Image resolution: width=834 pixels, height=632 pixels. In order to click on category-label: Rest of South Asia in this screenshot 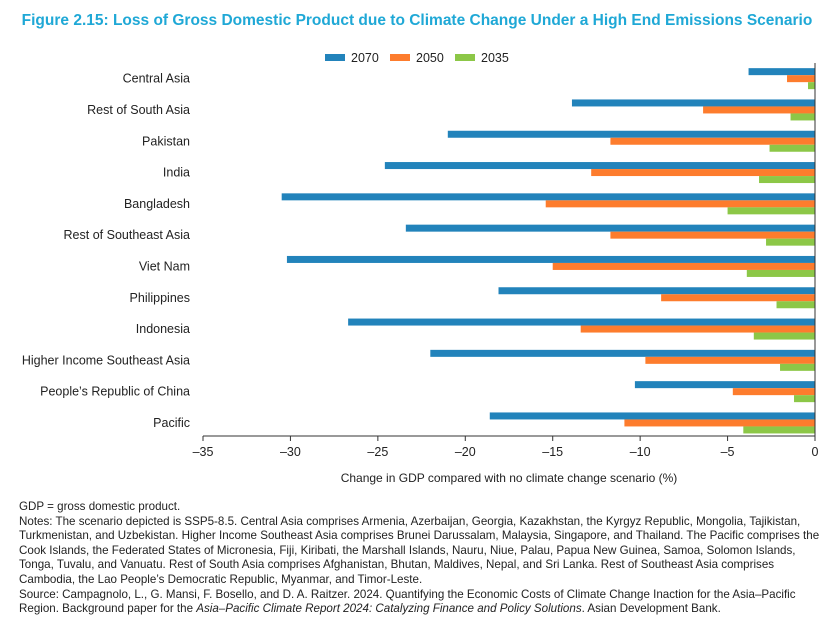, I will do `click(138, 110)`.